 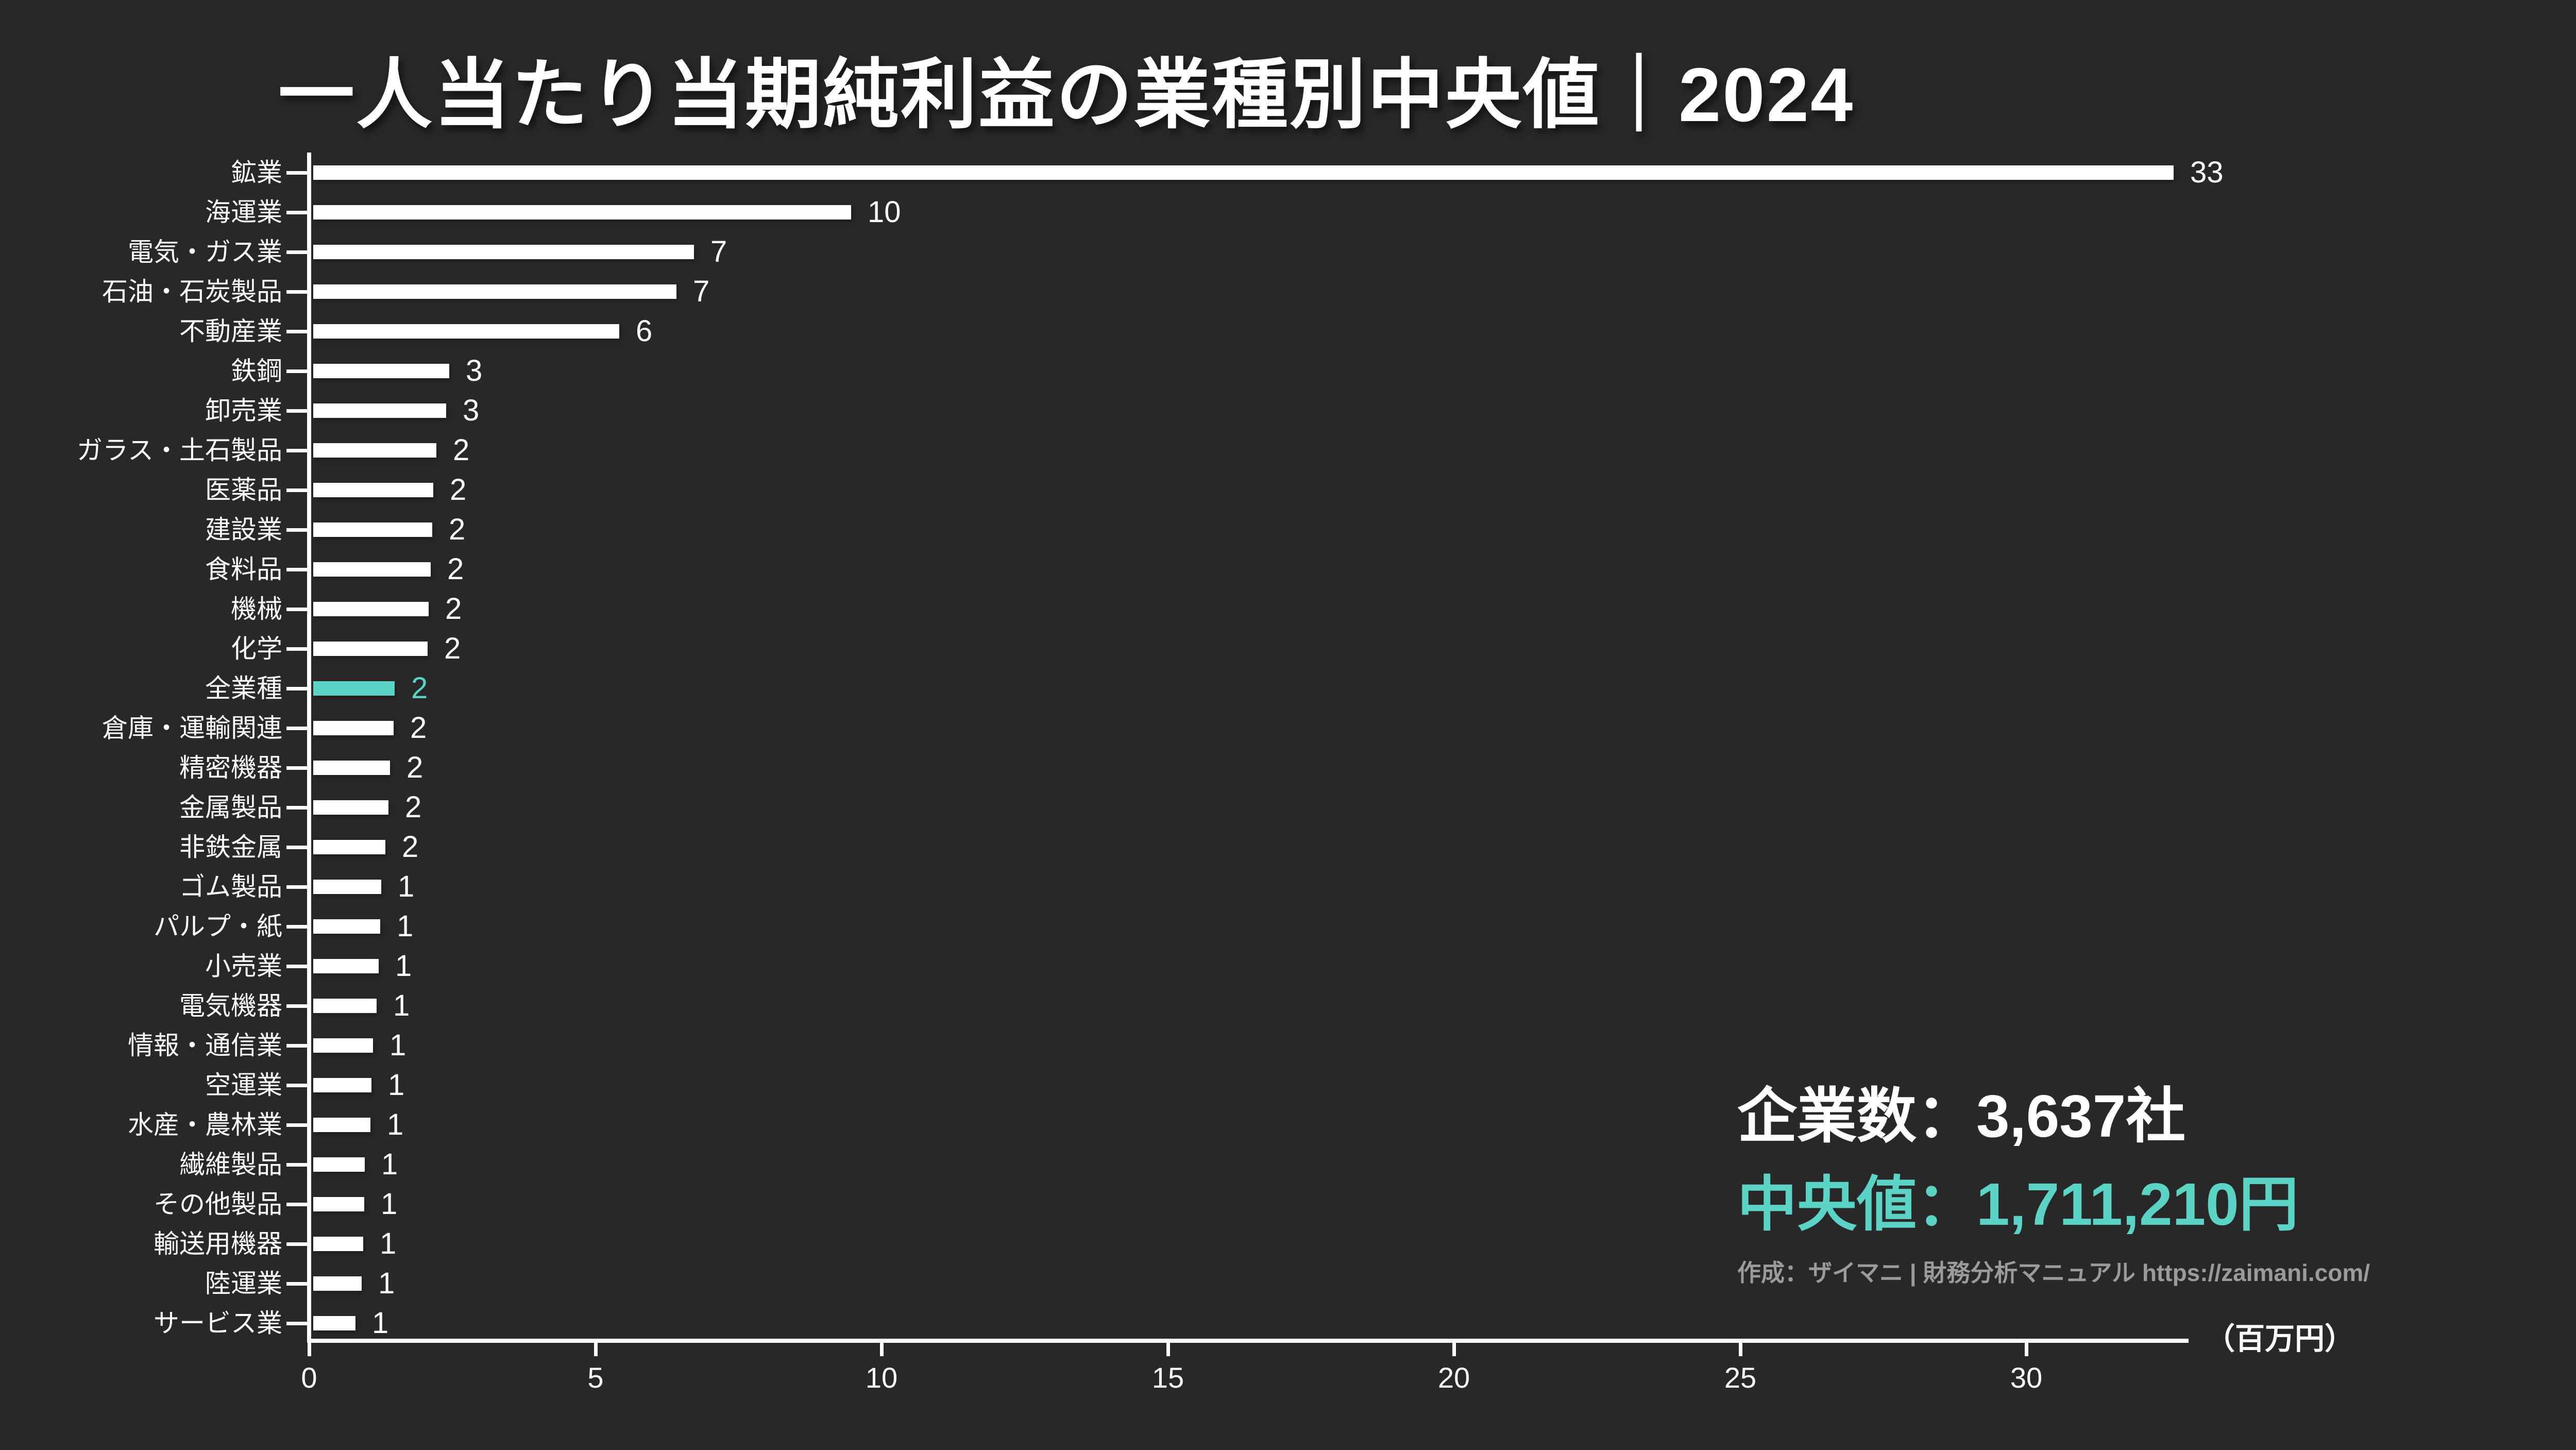 I want to click on category-label: 不動産業, so click(x=231, y=331).